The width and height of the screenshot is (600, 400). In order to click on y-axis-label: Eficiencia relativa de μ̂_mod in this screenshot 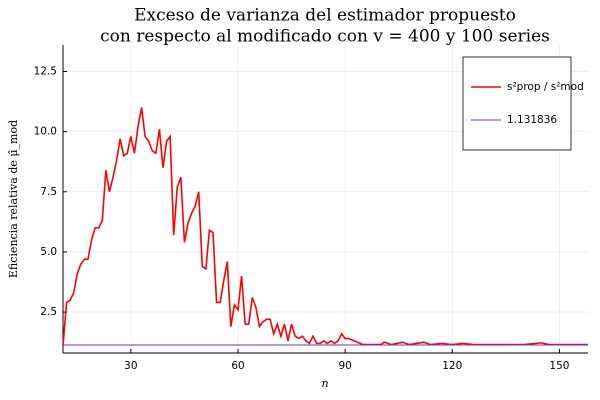, I will do `click(13, 199)`.